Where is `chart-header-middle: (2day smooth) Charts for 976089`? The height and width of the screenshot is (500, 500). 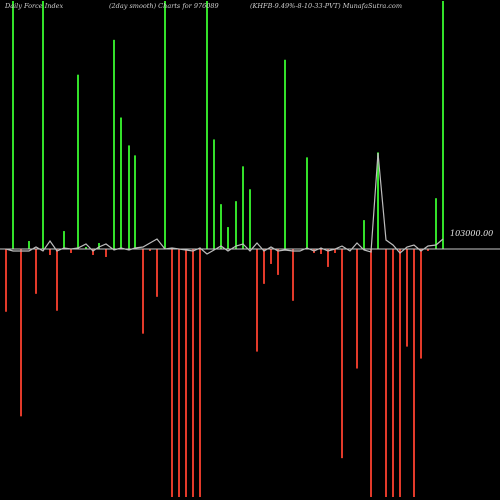 chart-header-middle: (2day smooth) Charts for 976089 is located at coordinates (164, 6).